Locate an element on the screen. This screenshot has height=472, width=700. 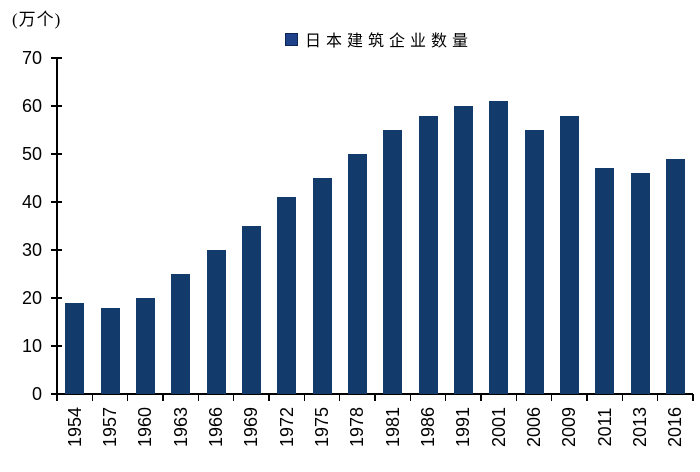
x-axis-label: 2011 is located at coordinates (604, 427).